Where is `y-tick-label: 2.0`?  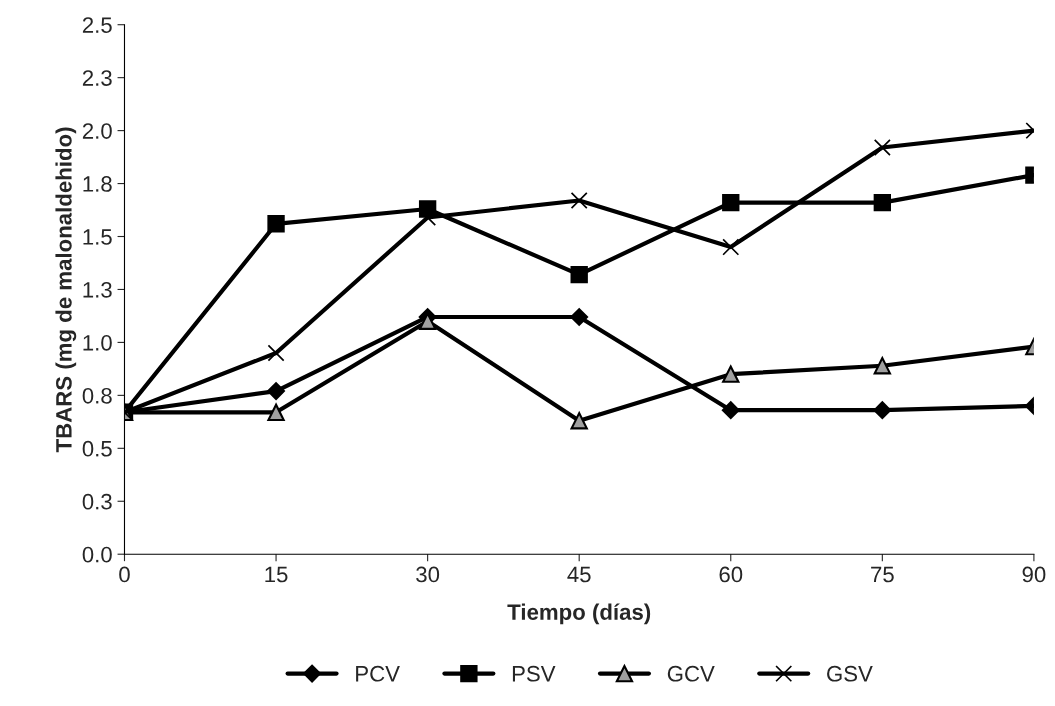 y-tick-label: 2.0 is located at coordinates (97, 131).